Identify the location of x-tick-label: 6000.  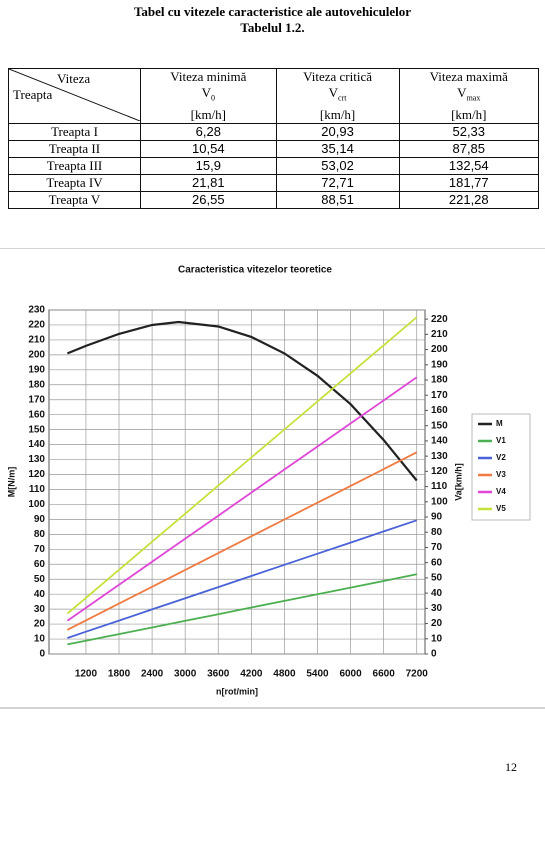
(350, 674).